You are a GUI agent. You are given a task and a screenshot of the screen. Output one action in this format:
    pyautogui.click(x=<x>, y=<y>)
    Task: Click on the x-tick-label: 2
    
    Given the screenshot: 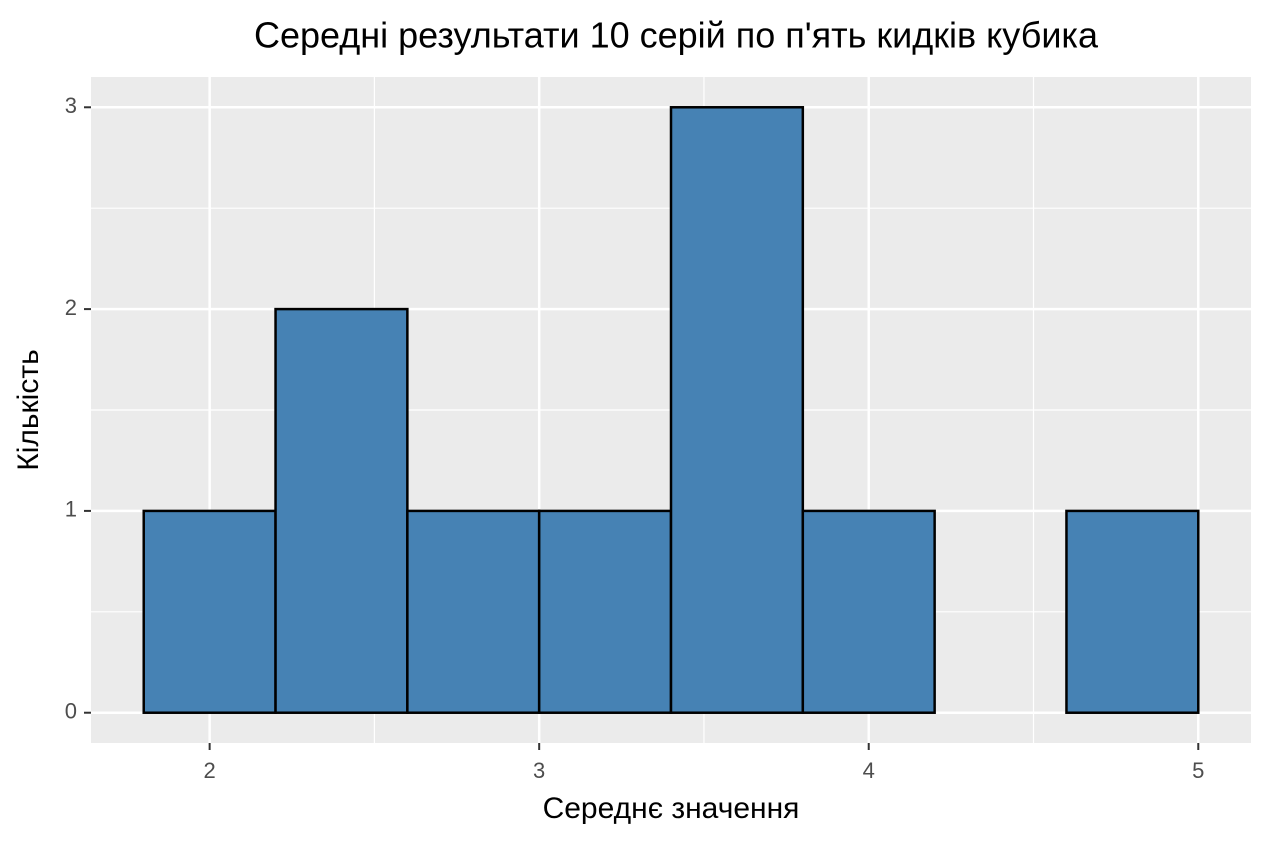 What is the action you would take?
    pyautogui.click(x=210, y=770)
    